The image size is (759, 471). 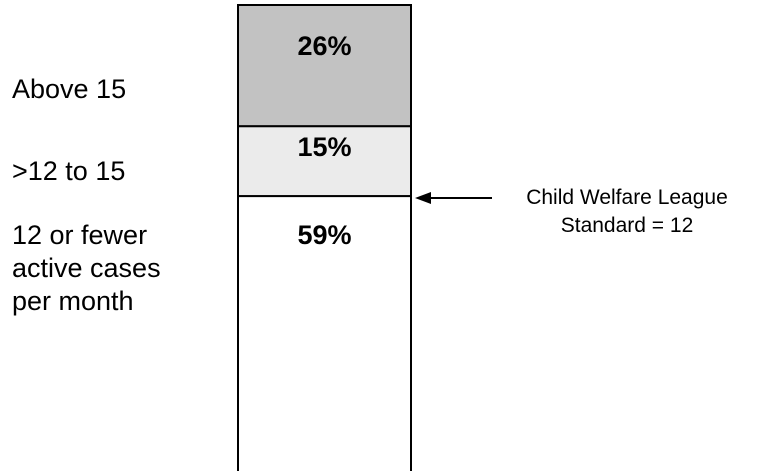 What do you see at coordinates (69, 89) in the screenshot?
I see `category-label: Above 15` at bounding box center [69, 89].